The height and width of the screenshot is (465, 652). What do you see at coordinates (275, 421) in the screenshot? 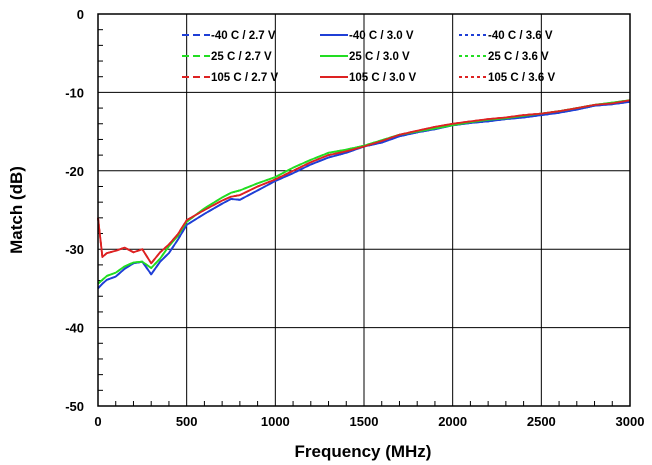
I see `x-tick-label: 1000` at bounding box center [275, 421].